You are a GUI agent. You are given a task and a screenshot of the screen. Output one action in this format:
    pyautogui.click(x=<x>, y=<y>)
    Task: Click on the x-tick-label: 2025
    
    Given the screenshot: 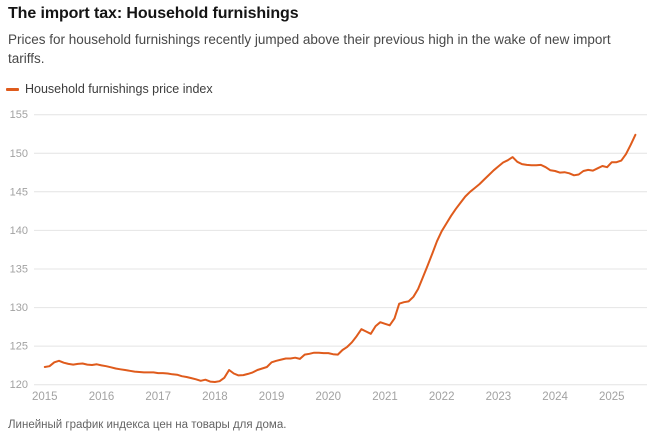 What is the action you would take?
    pyautogui.click(x=612, y=397)
    